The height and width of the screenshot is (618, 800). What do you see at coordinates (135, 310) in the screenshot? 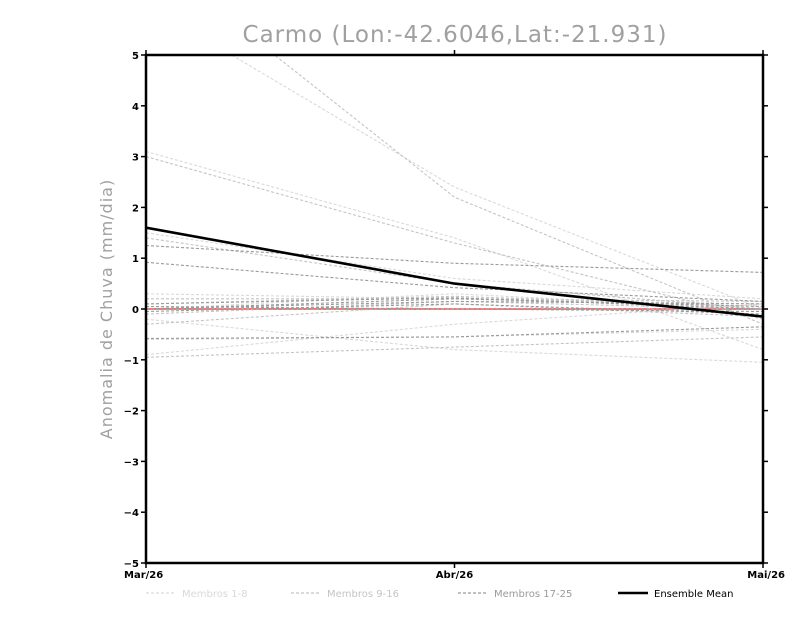
I see `y-tick-label: 0` at bounding box center [135, 310].